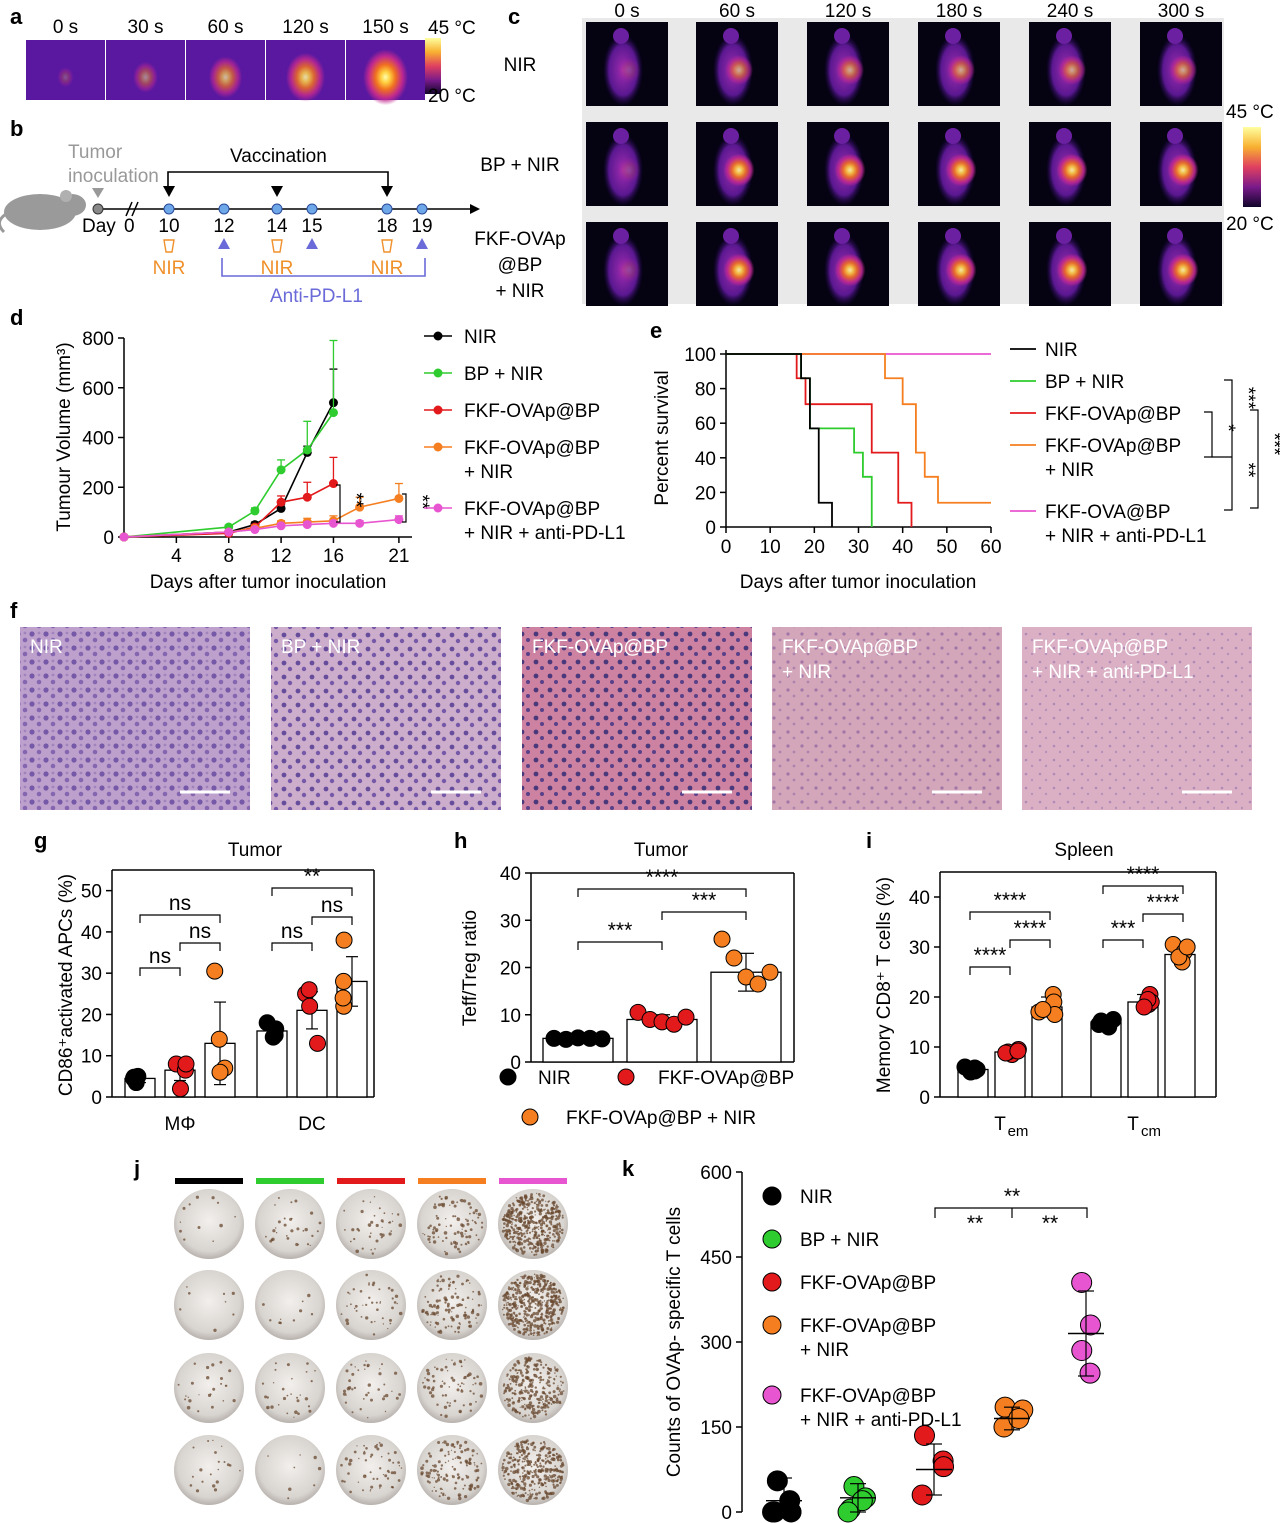 The image size is (1280, 1523). Describe the element at coordinates (316, 296) in the screenshot. I see `anti-pd-l1-label: Anti-PD-L1` at that location.